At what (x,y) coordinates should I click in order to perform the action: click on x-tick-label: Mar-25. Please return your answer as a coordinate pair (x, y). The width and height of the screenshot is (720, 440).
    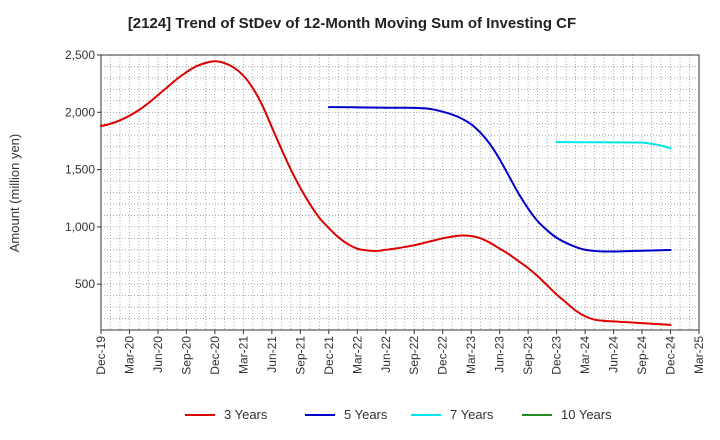
    Looking at the image, I should click on (699, 355).